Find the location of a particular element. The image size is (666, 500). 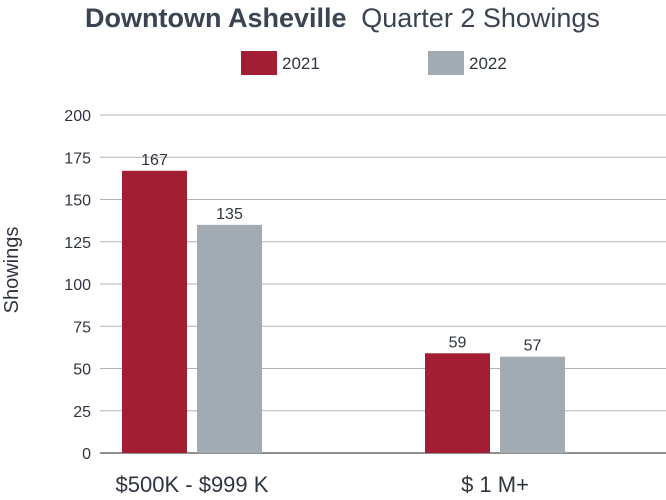

y-tick-label: 100 is located at coordinates (77, 285).